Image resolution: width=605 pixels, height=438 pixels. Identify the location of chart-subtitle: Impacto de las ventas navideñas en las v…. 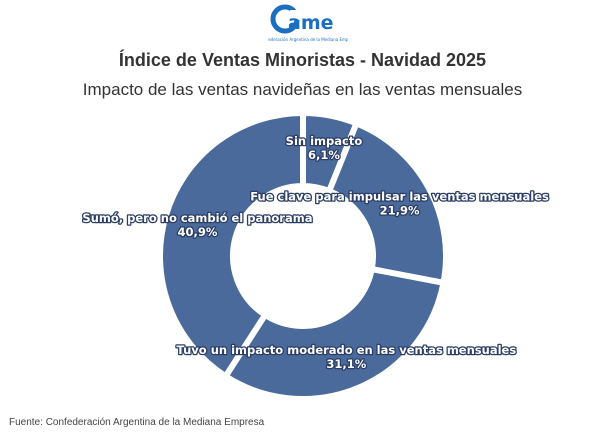
(302, 89).